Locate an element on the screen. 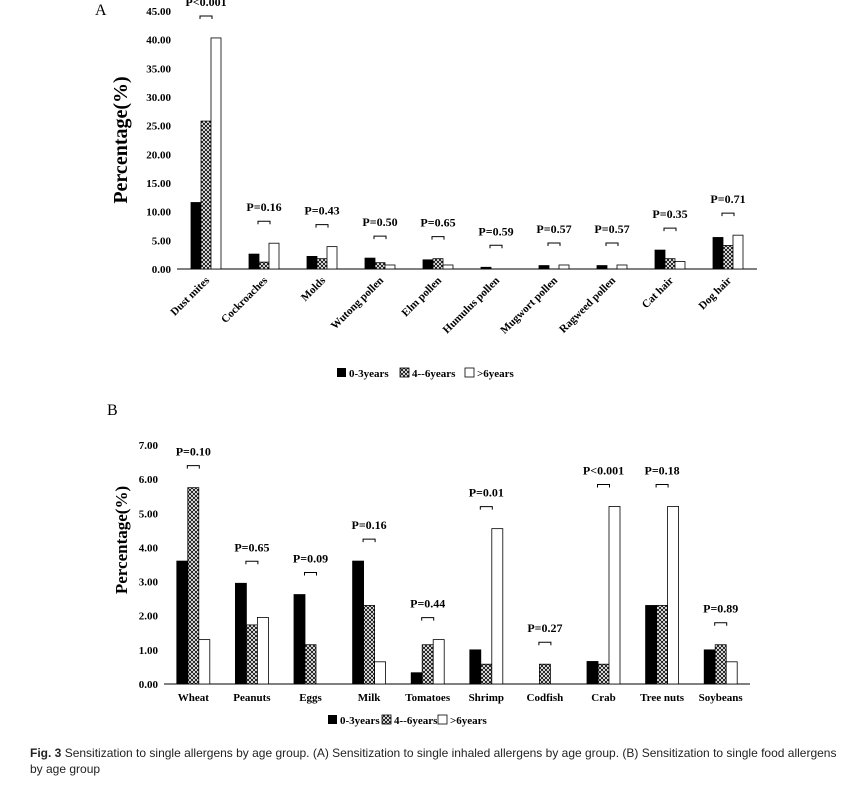  bar-tomatoes-0-3years is located at coordinates (416, 678).